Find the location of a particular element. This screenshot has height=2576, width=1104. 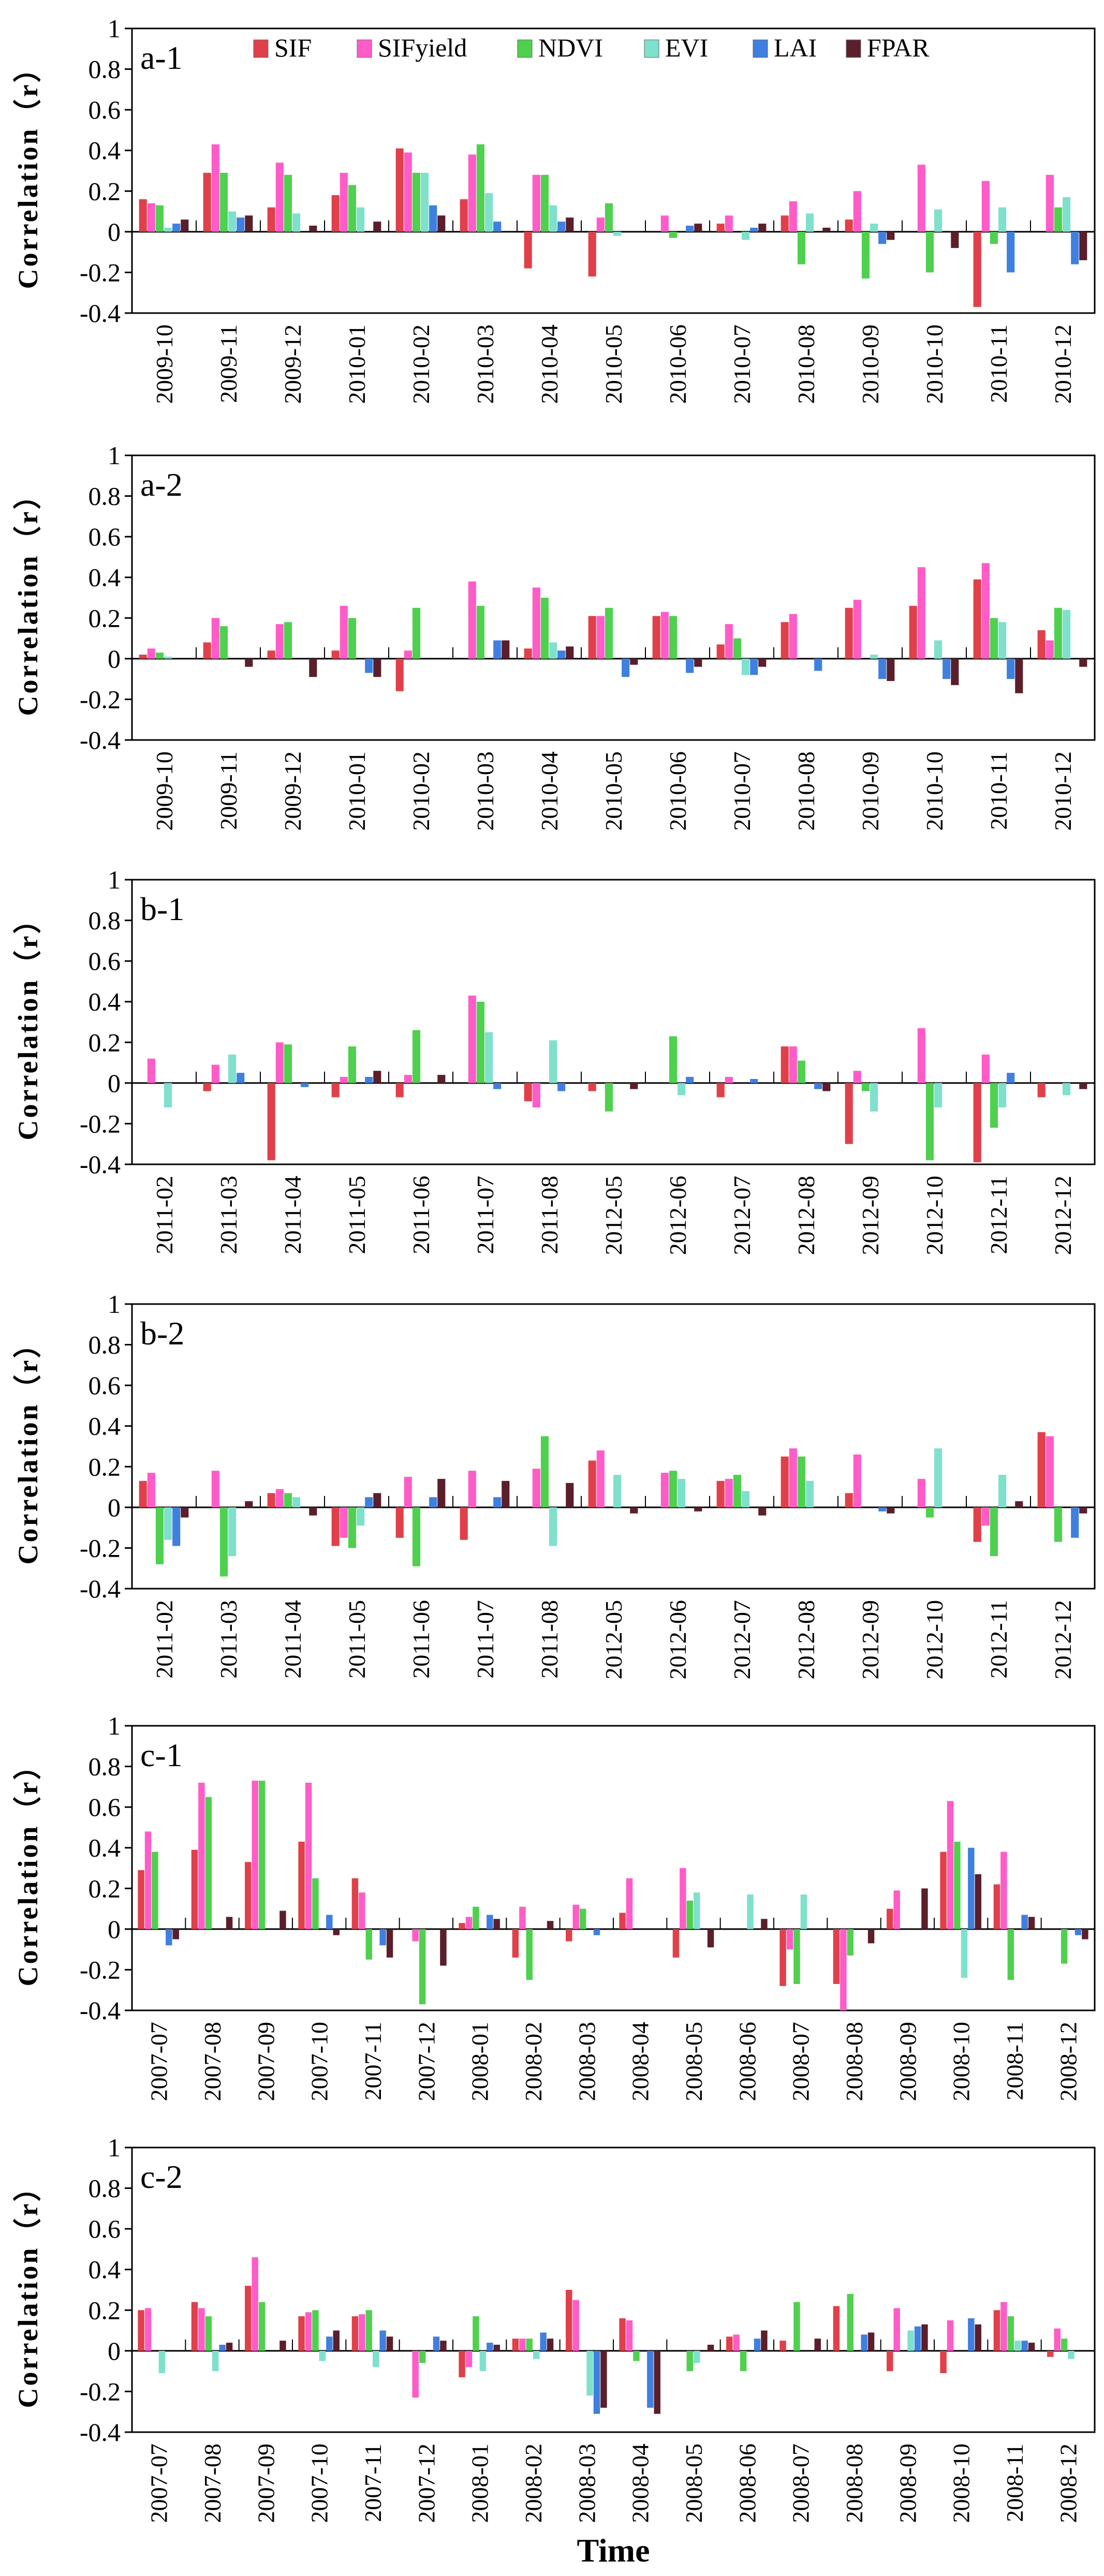

x-tick-label: 2010-04 is located at coordinates (549, 364).